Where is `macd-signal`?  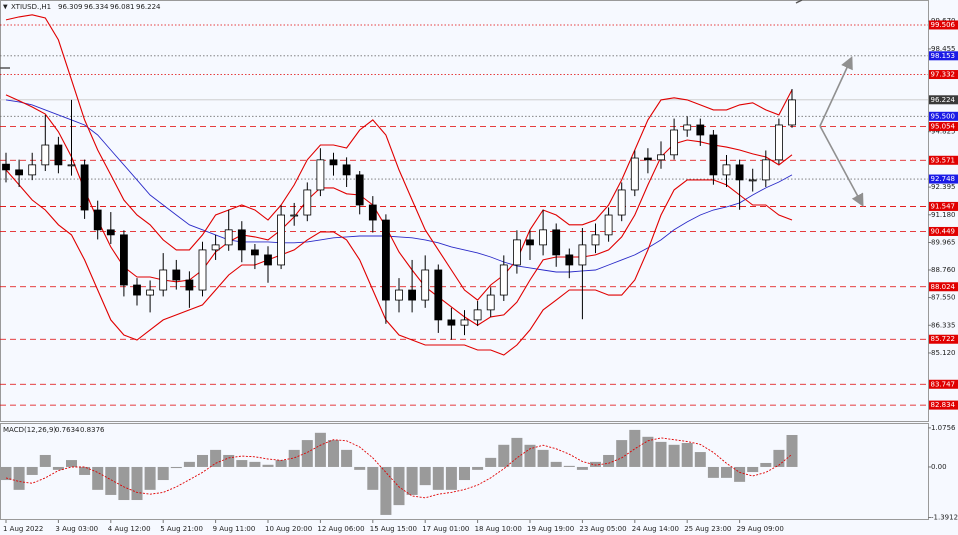
macd-signal is located at coordinates (399, 468).